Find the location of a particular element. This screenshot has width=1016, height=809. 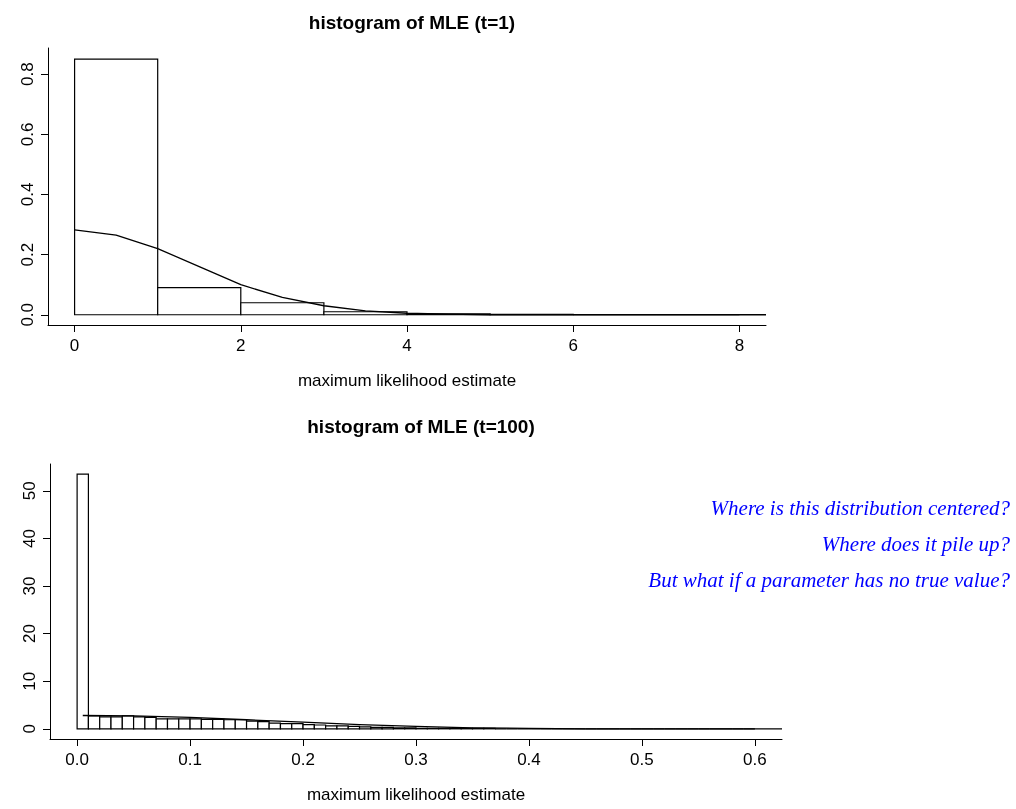

y-tick-label: 0.4 is located at coordinates (27, 194).